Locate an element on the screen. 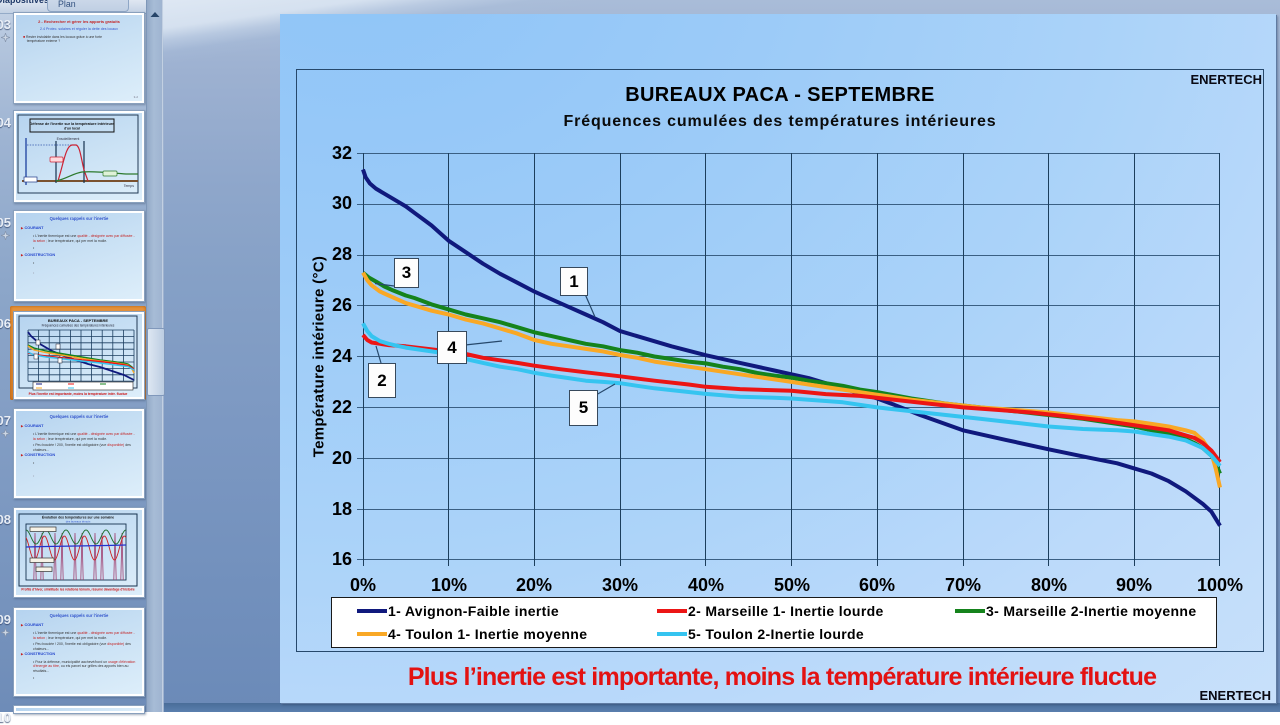 The height and width of the screenshot is (725, 1280). svg-text: Temps is located at coordinates (129, 186).